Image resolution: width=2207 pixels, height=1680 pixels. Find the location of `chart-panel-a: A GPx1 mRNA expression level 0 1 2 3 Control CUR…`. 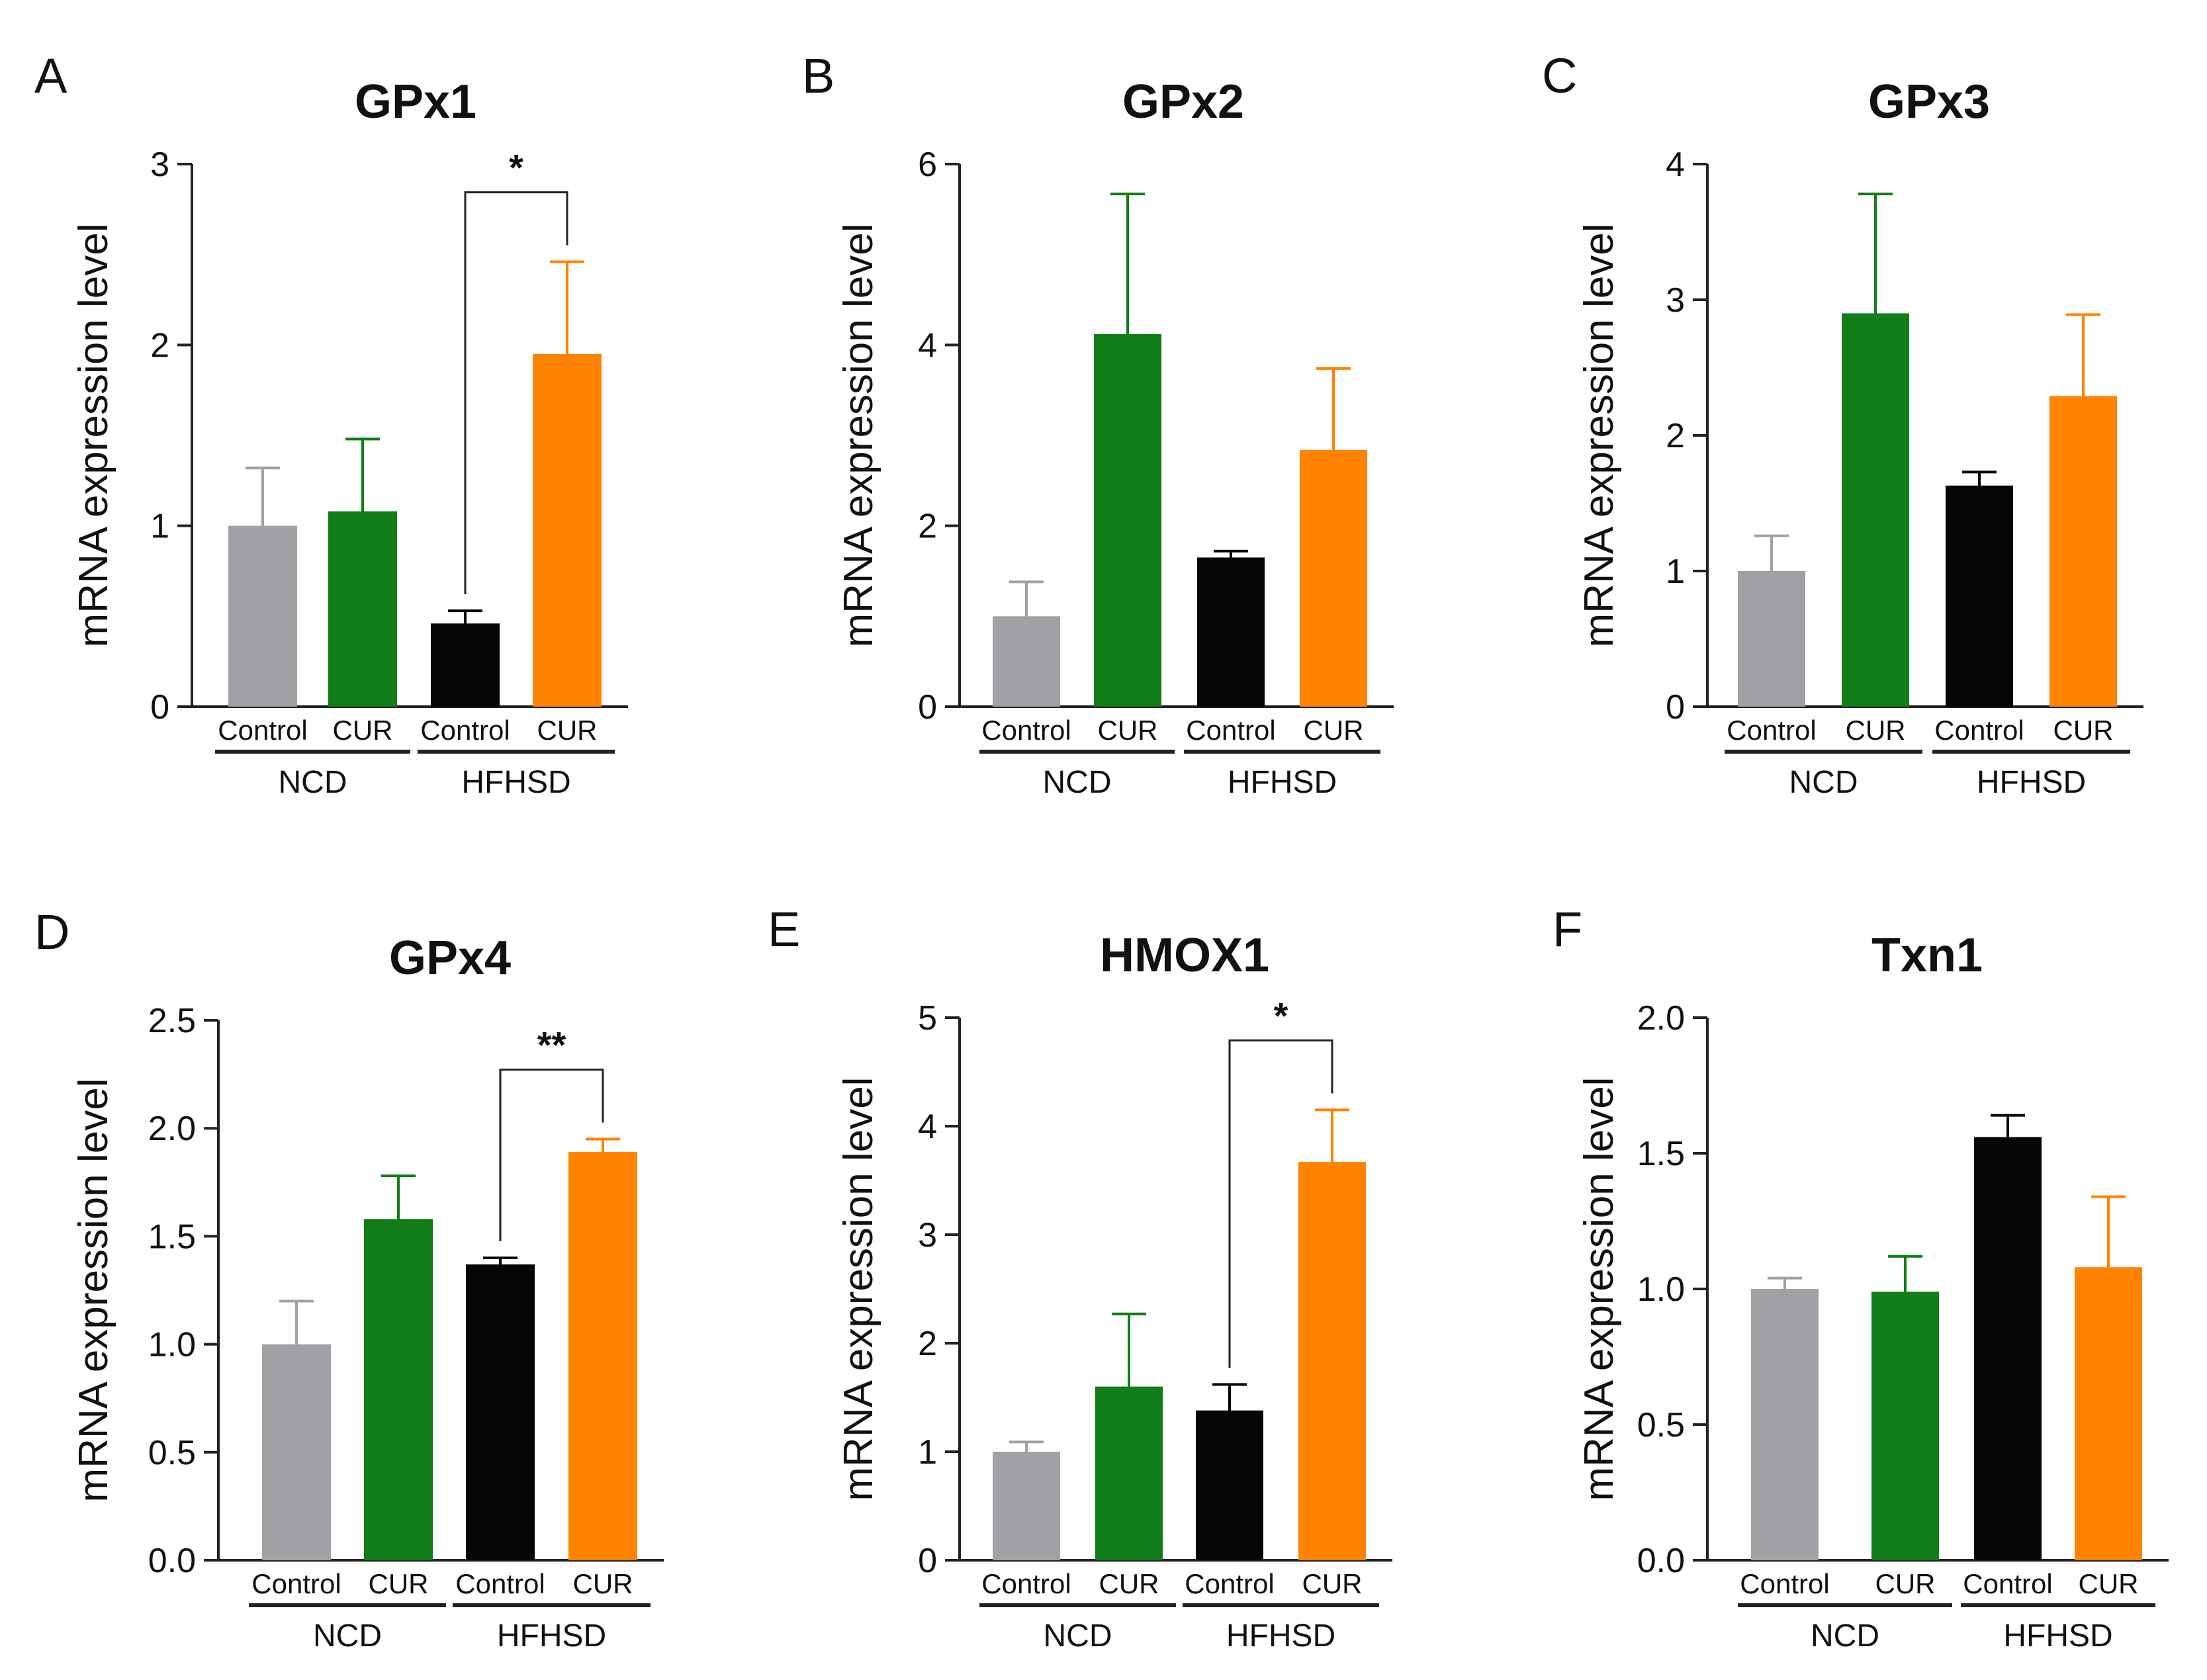

chart-panel-a: A GPx1 mRNA expression level 0 1 2 3 Control CUR… is located at coordinates (331, 424).